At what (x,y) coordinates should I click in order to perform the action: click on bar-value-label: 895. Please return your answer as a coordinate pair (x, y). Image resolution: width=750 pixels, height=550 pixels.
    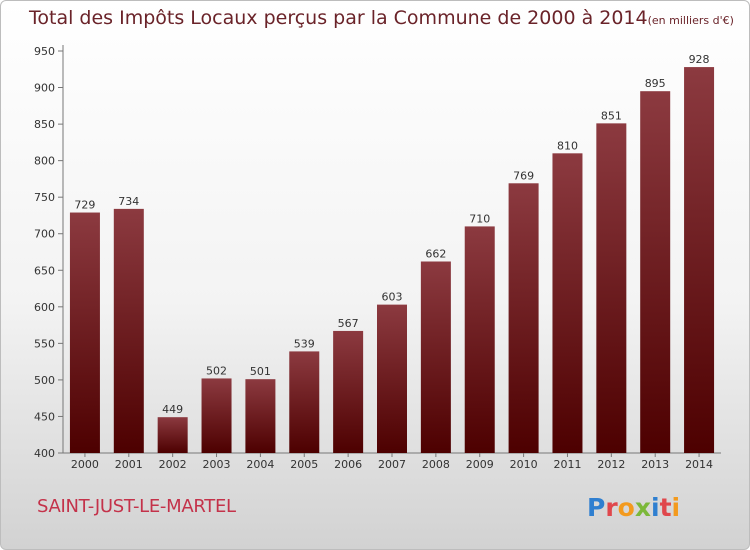
    Looking at the image, I should click on (655, 83).